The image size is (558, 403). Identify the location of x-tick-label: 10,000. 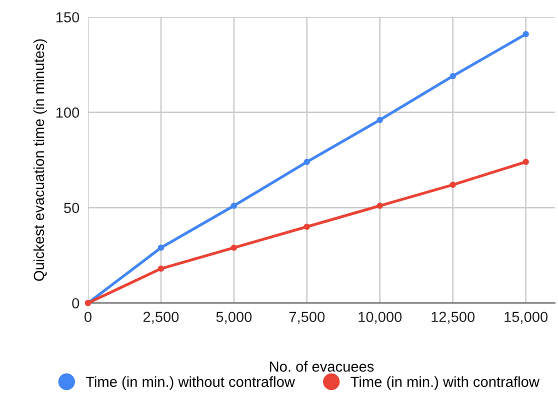
(380, 318).